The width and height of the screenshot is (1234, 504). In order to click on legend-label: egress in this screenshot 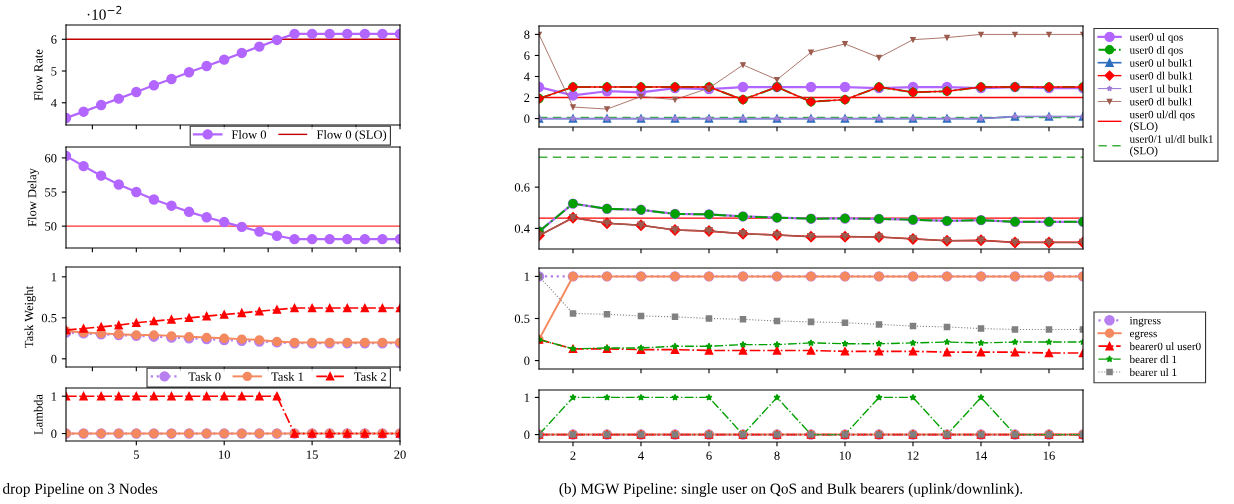, I will do `click(1143, 335)`.